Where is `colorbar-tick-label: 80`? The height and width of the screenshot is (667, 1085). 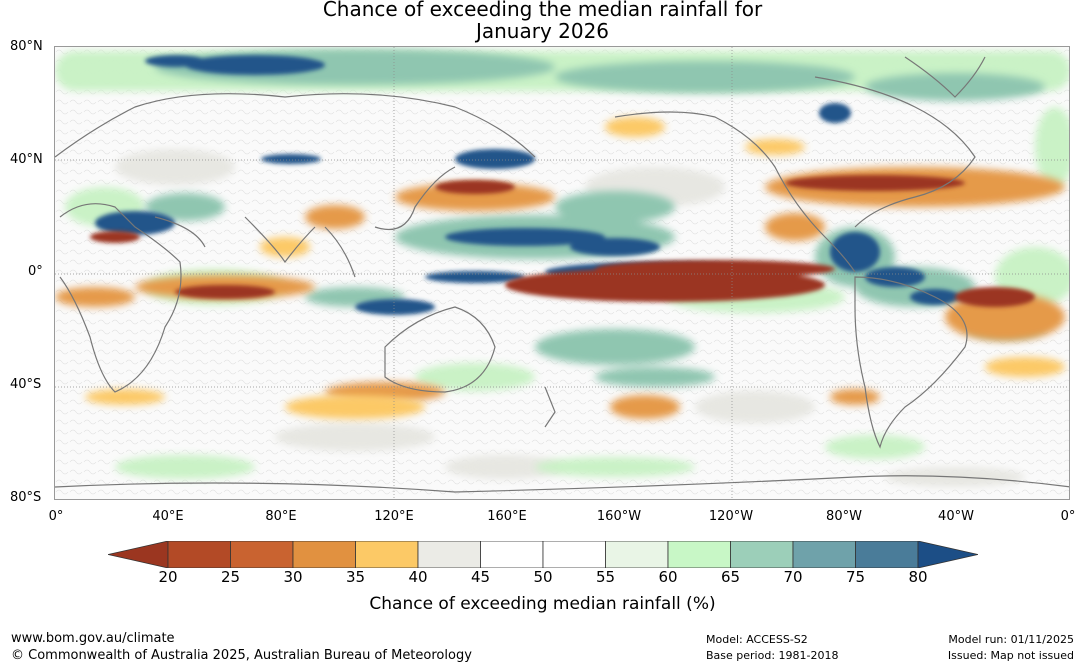 colorbar-tick-label: 80 is located at coordinates (918, 577).